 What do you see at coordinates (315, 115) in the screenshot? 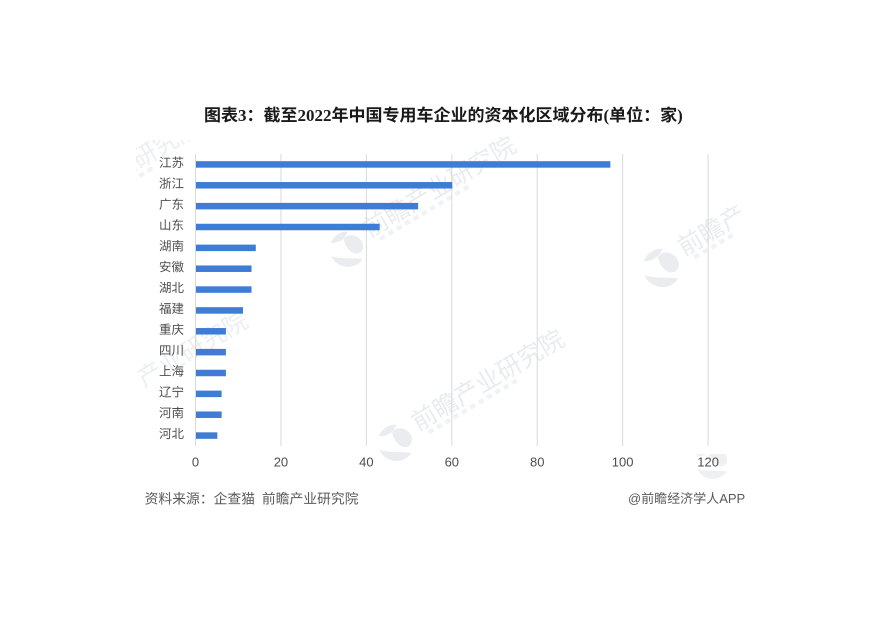
I see `svg-text: 2022` at bounding box center [315, 115].